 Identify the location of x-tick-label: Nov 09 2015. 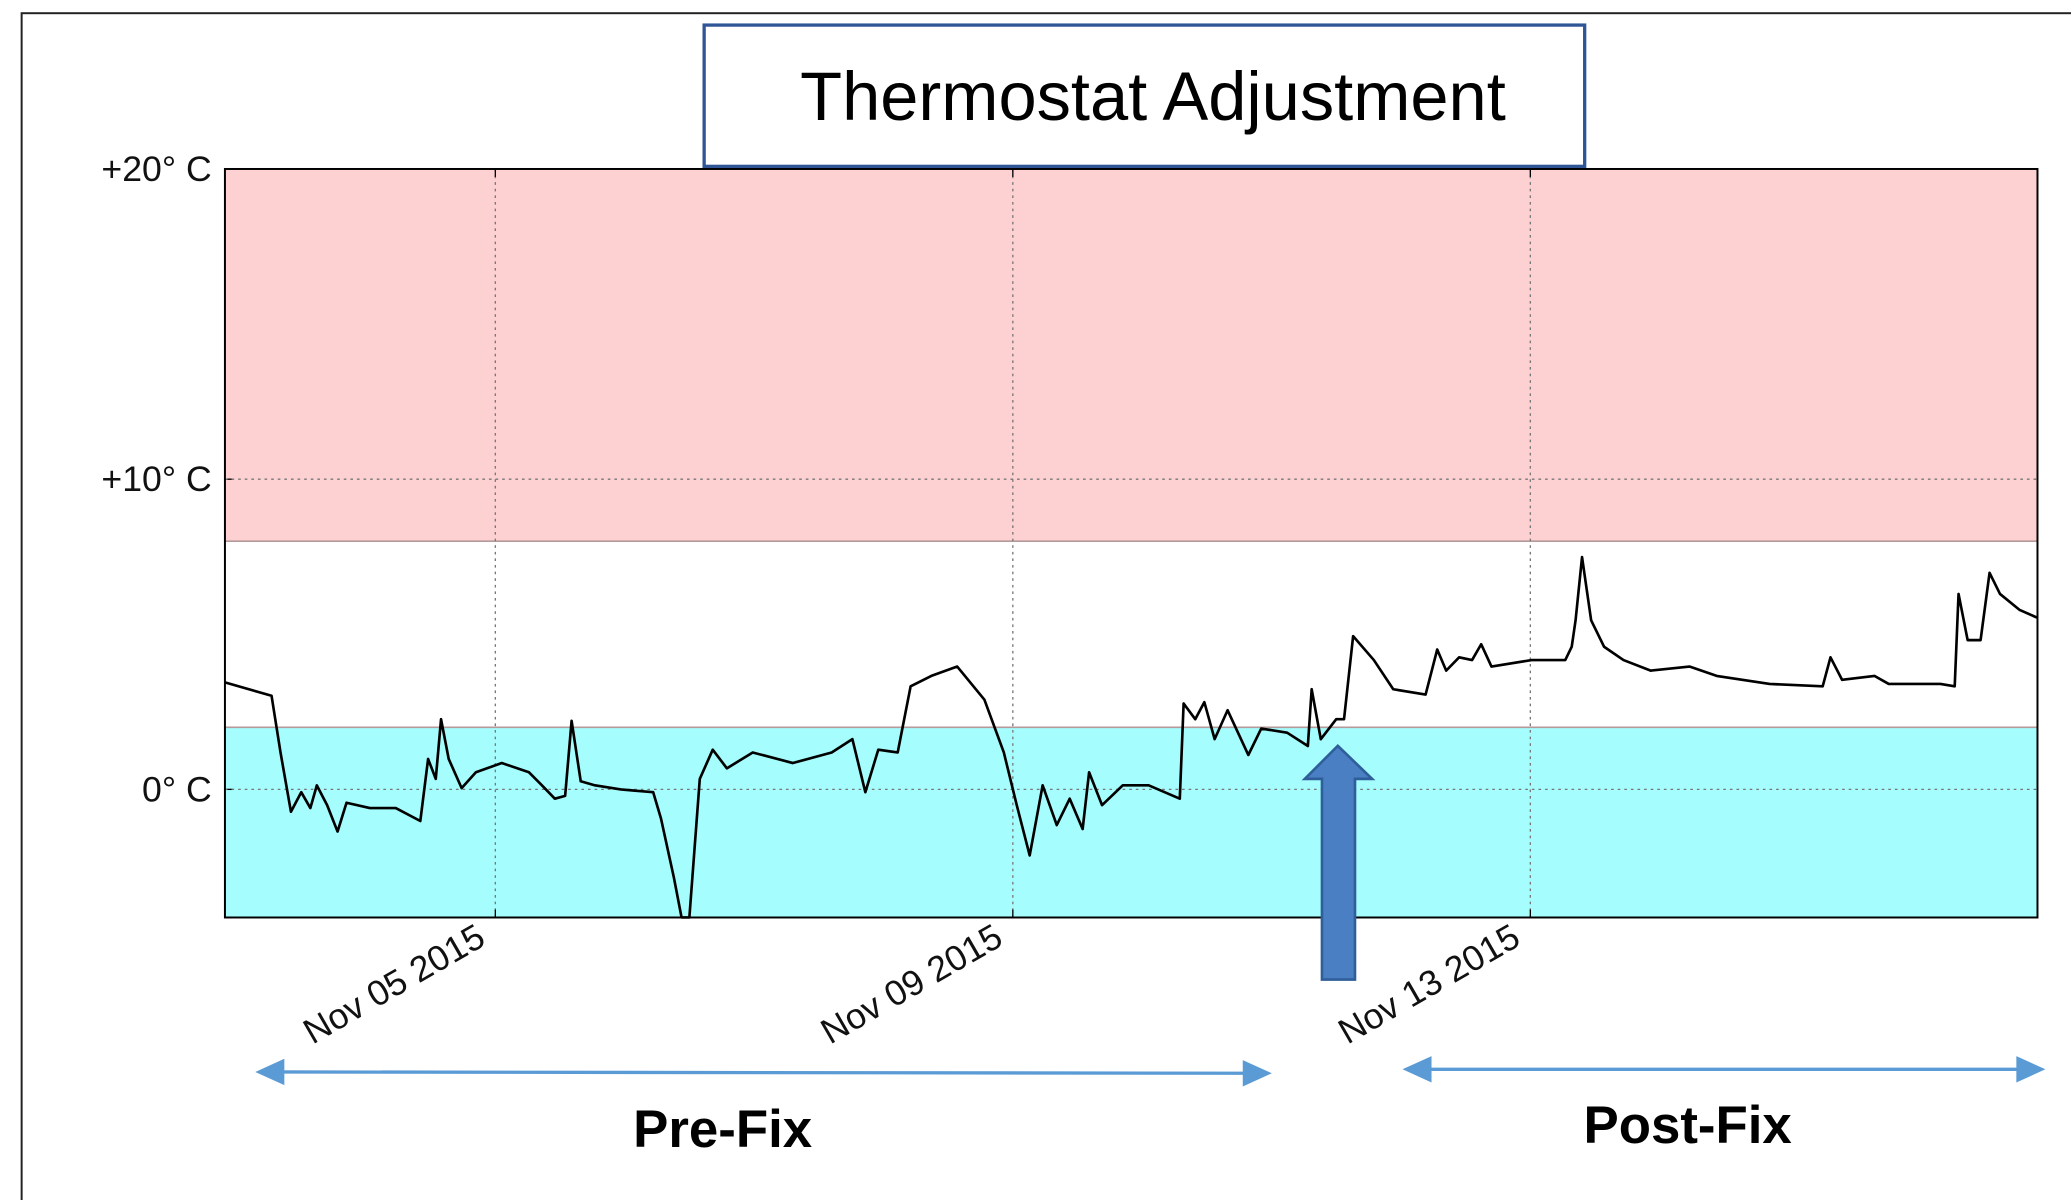
(911, 984).